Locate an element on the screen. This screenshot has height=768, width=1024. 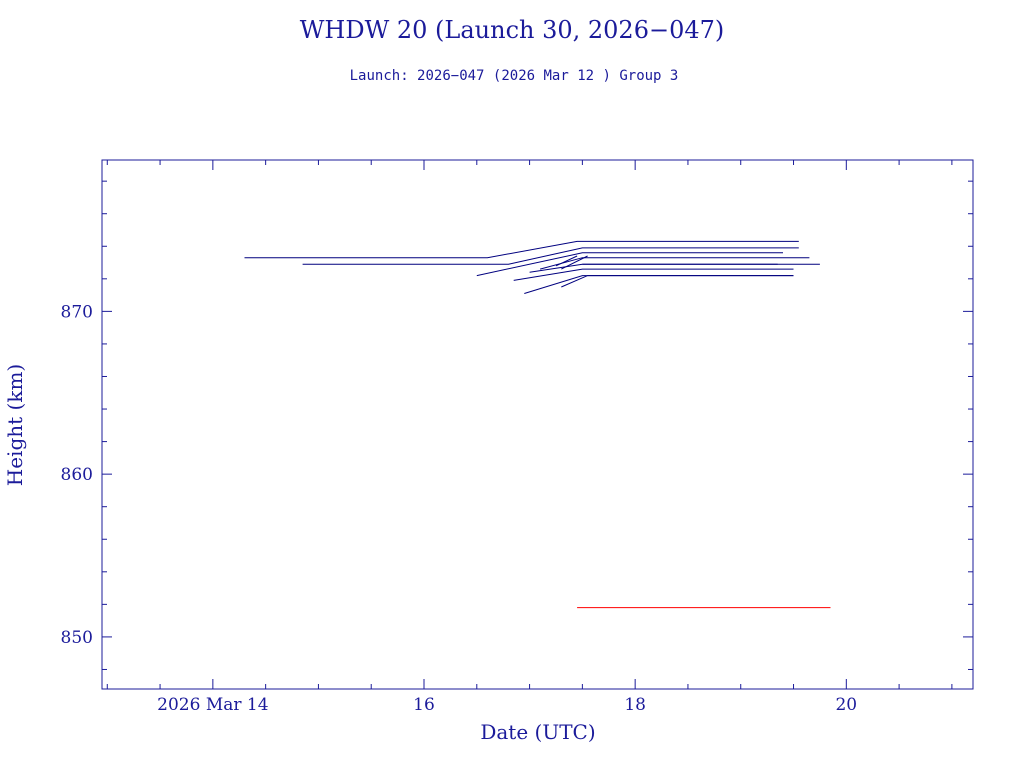
chart-title: WHDW 20 (Launch 30, 2026−047) is located at coordinates (512, 30).